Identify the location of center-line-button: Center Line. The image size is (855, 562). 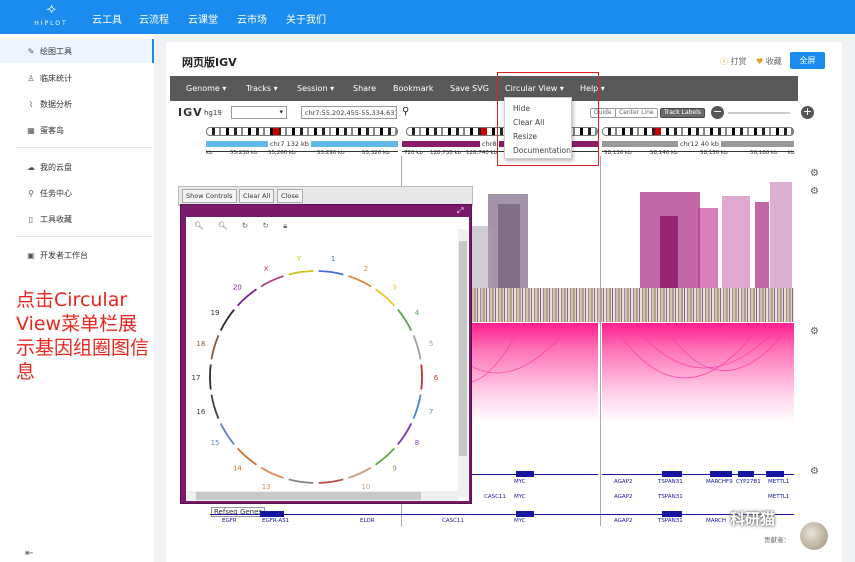
(636, 113).